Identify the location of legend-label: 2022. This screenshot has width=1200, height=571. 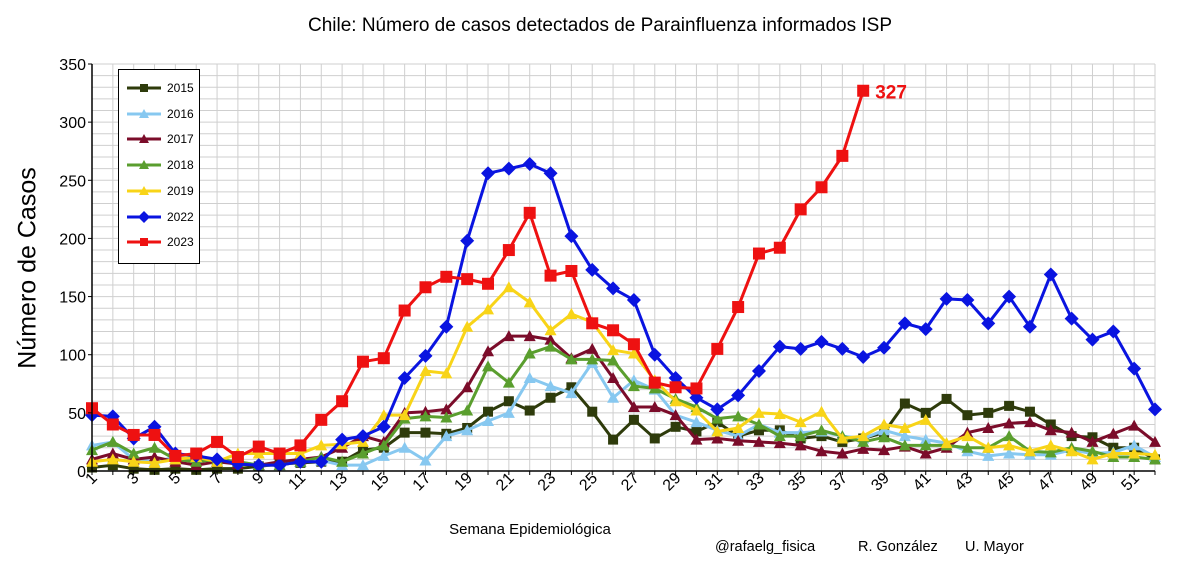
(180, 216).